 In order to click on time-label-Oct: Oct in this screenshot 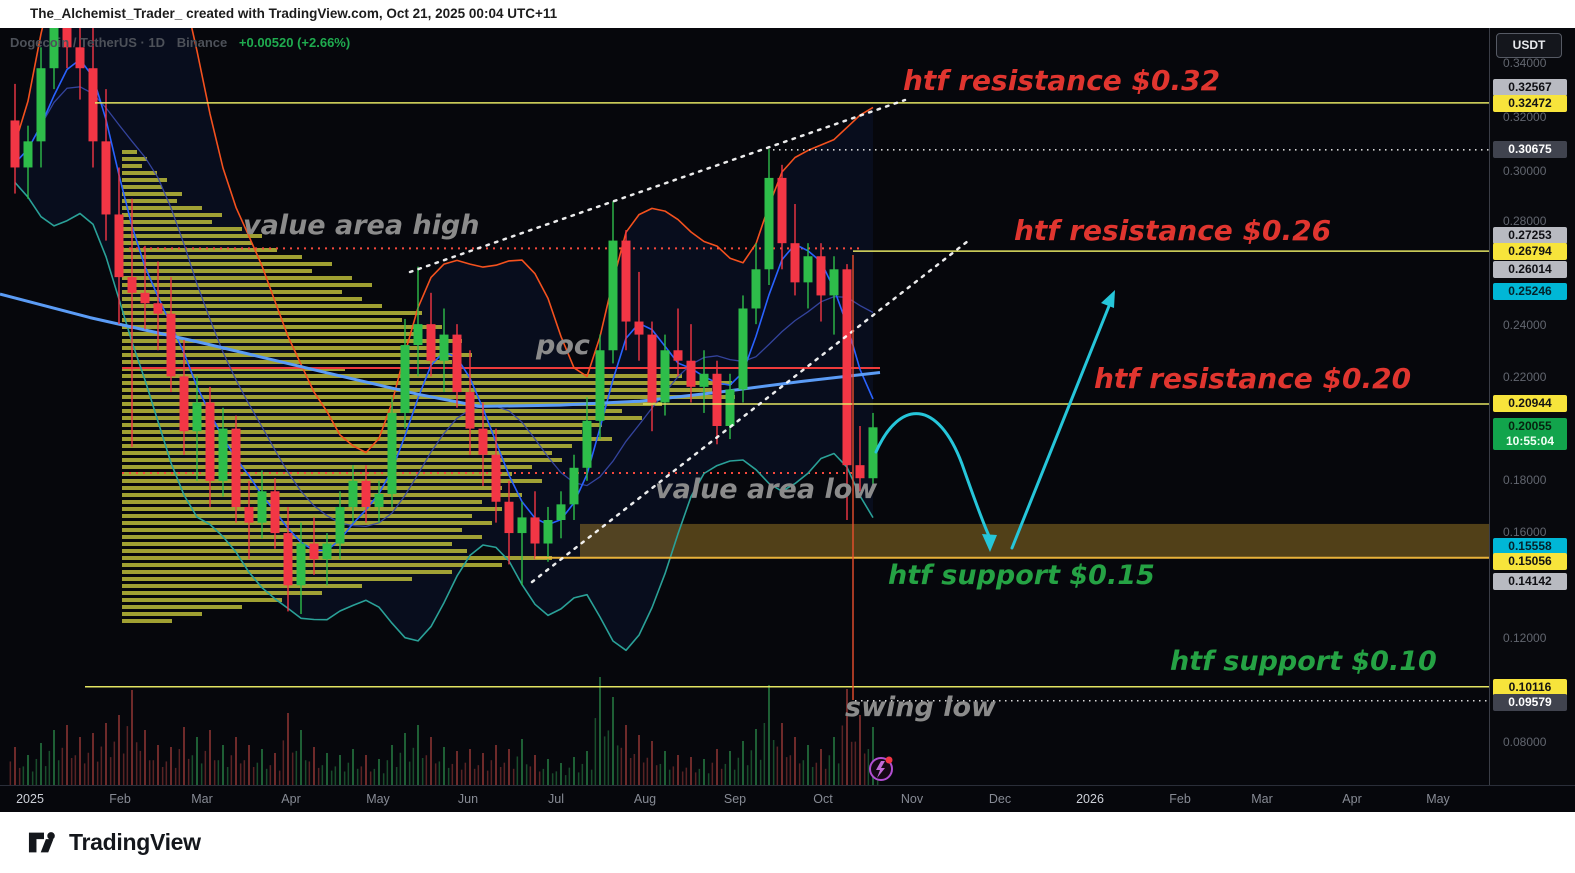, I will do `click(823, 799)`.